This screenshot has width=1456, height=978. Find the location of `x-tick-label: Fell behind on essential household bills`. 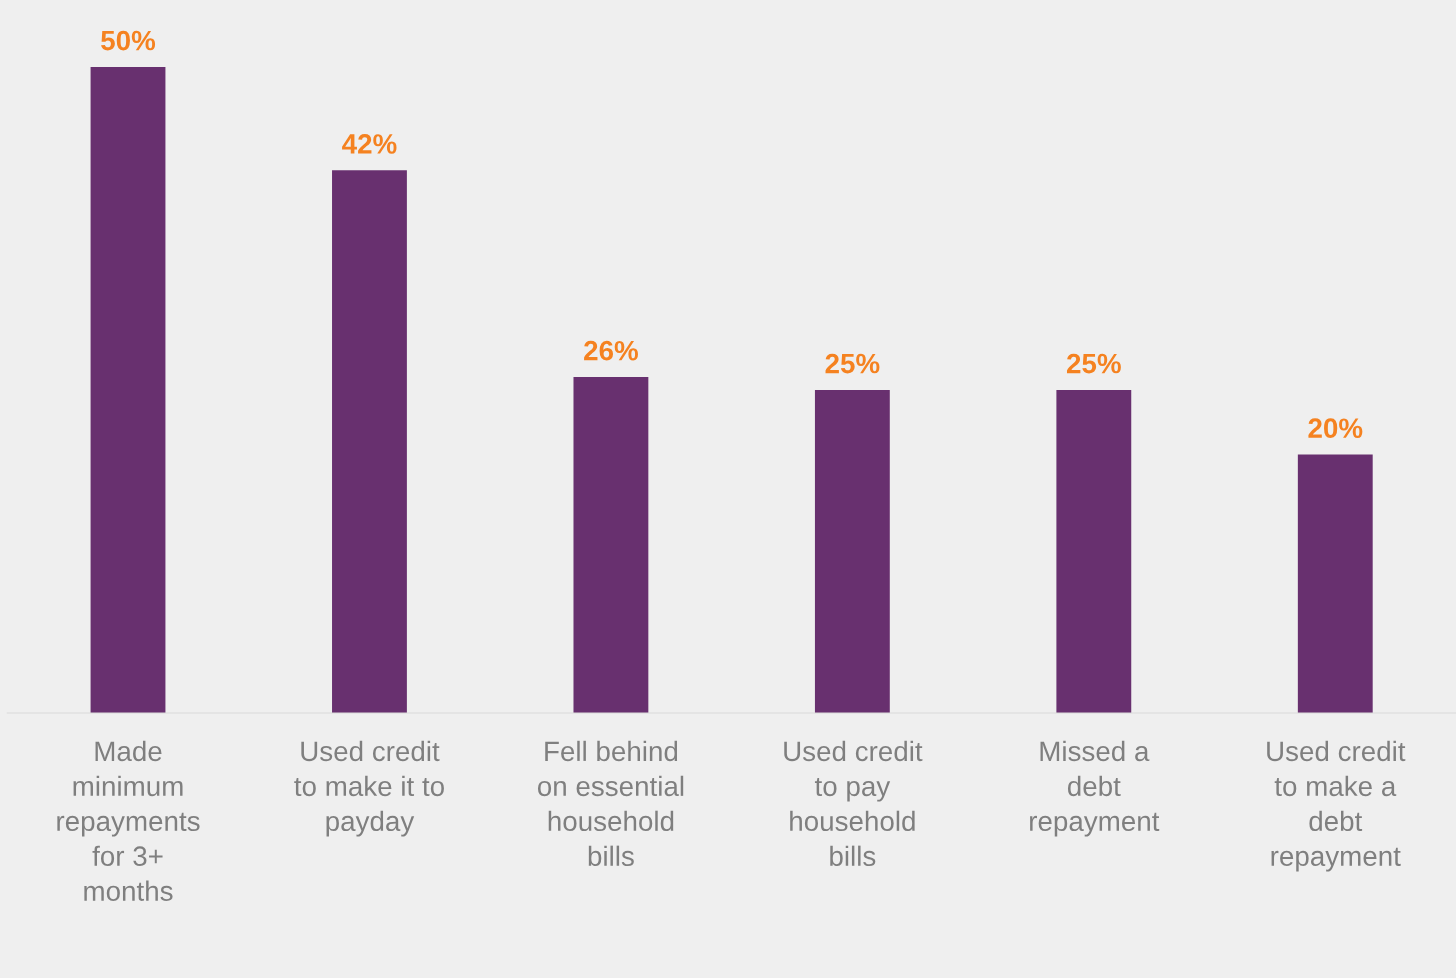

x-tick-label: Fell behind on essential household bills is located at coordinates (610, 803).